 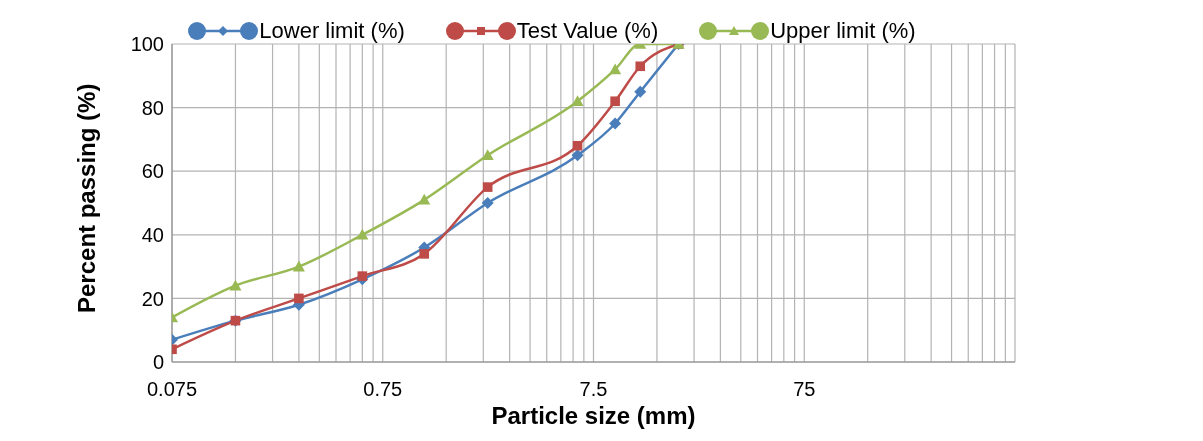 I want to click on y-tick-label: 40, so click(x=152, y=234).